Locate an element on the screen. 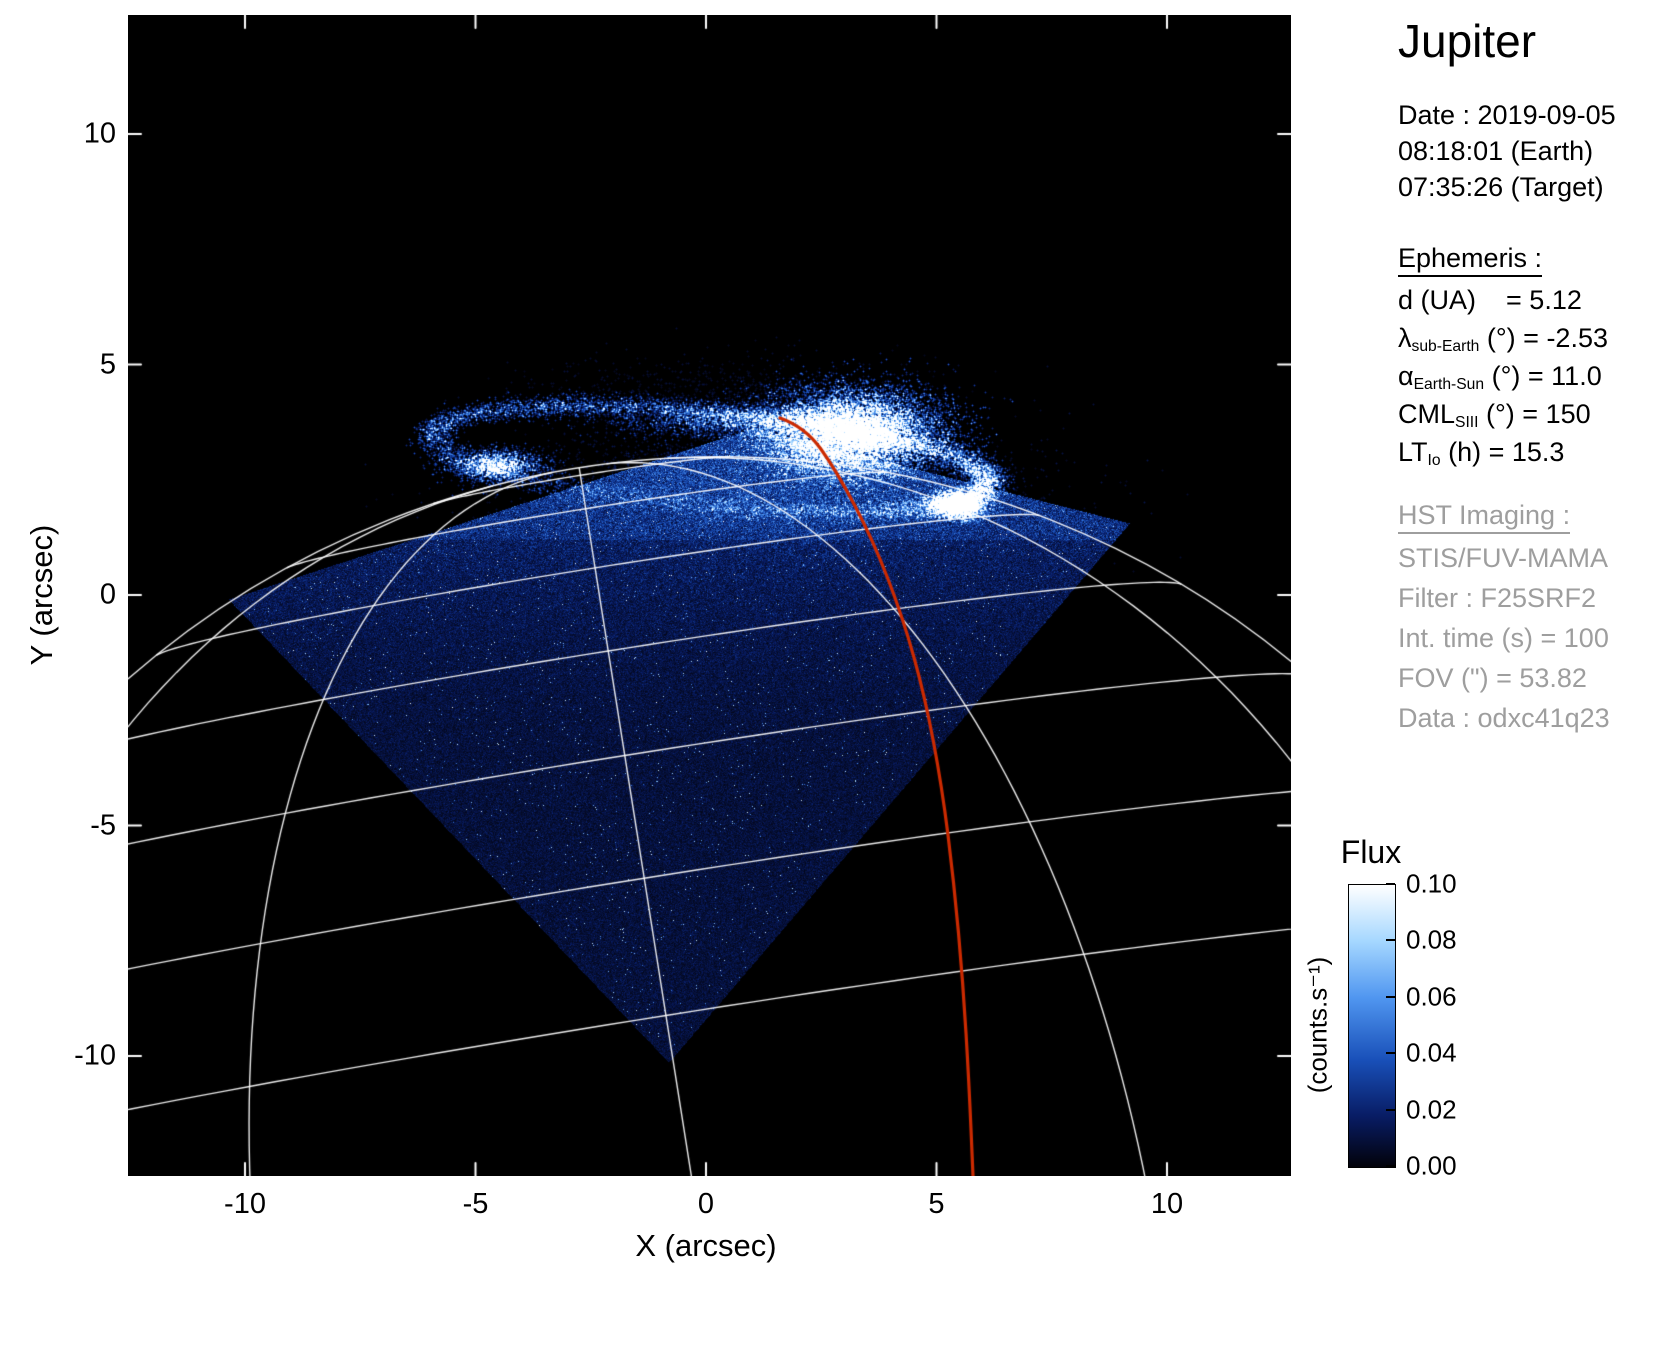 The width and height of the screenshot is (1676, 1367). ephemeris-text: (UA) = 5.12 is located at coordinates (1497, 300).